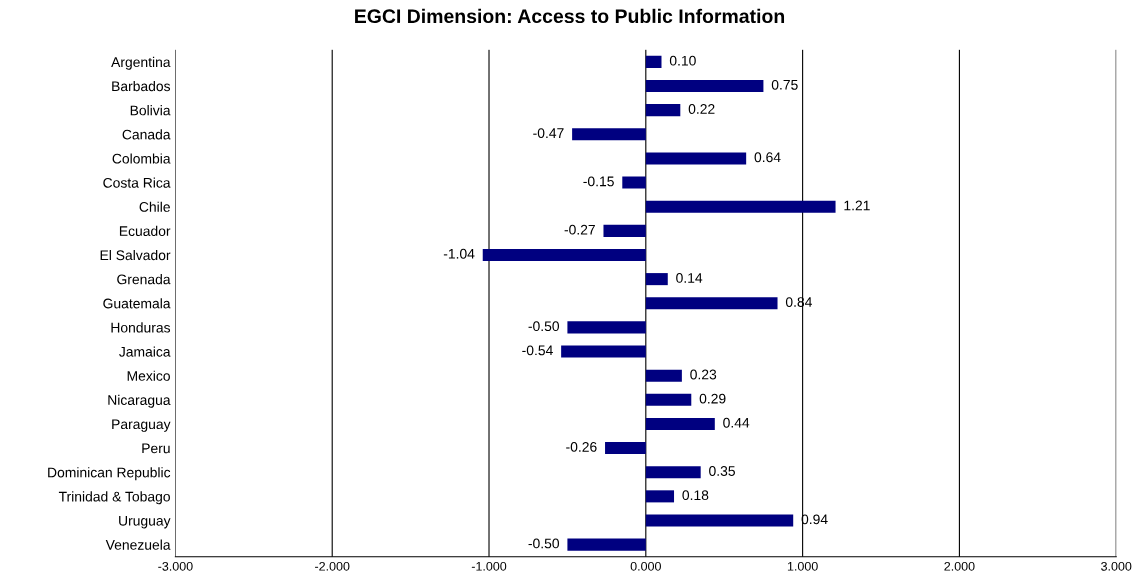 The height and width of the screenshot is (586, 1139). What do you see at coordinates (141, 158) in the screenshot?
I see `y-tick-label: Colombia` at bounding box center [141, 158].